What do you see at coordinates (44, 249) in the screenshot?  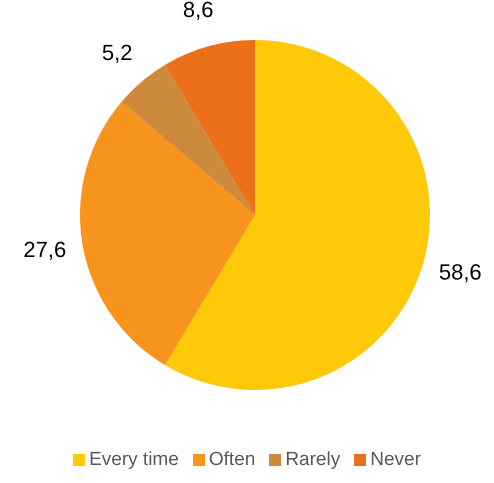 I see `data-label: 27,6` at bounding box center [44, 249].